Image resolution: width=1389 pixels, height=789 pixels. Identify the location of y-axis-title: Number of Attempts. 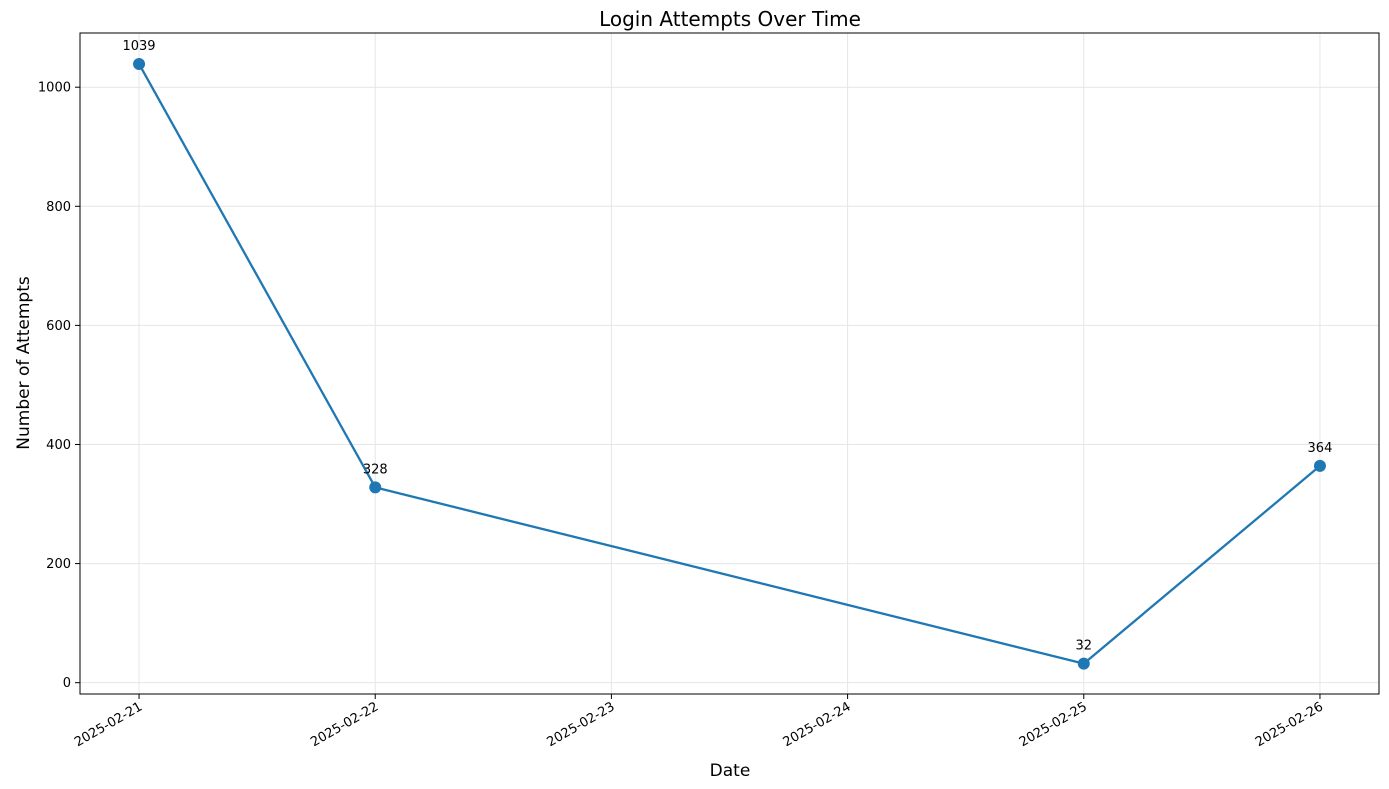
(24, 363).